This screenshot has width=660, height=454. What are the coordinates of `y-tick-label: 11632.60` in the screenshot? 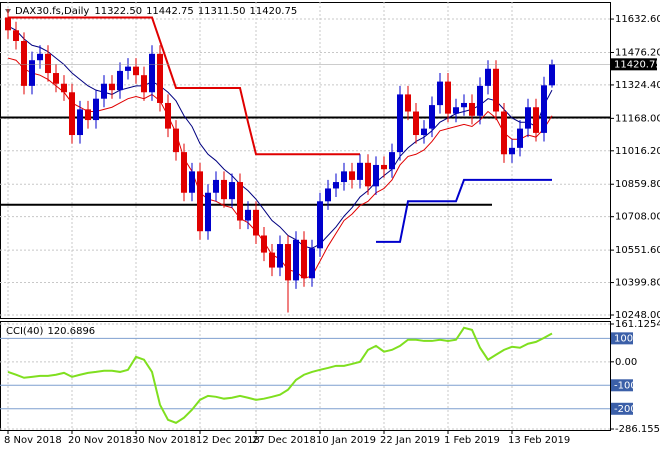 It's located at (637, 19).